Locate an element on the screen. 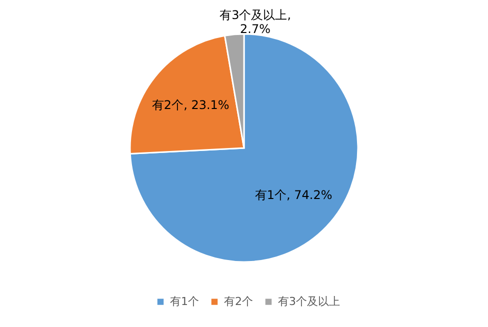 This screenshot has height=327, width=488. legend-label: 有3个及以上 is located at coordinates (309, 301).